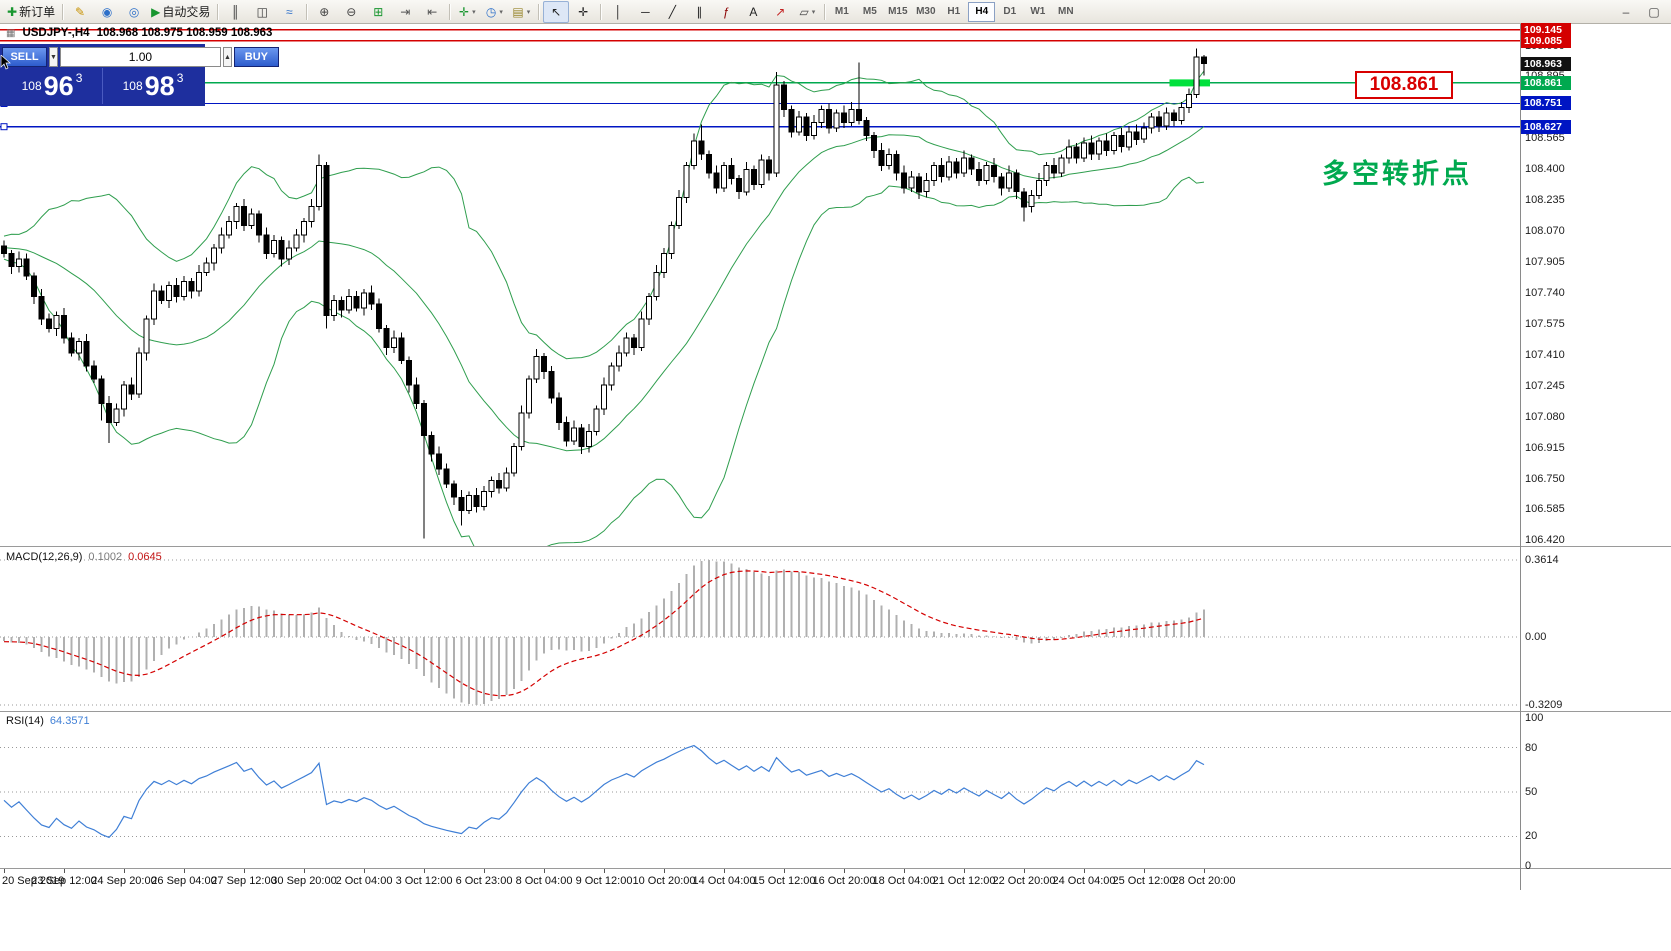 The image size is (1671, 951). I want to click on timeframe-m15: M15, so click(898, 11).